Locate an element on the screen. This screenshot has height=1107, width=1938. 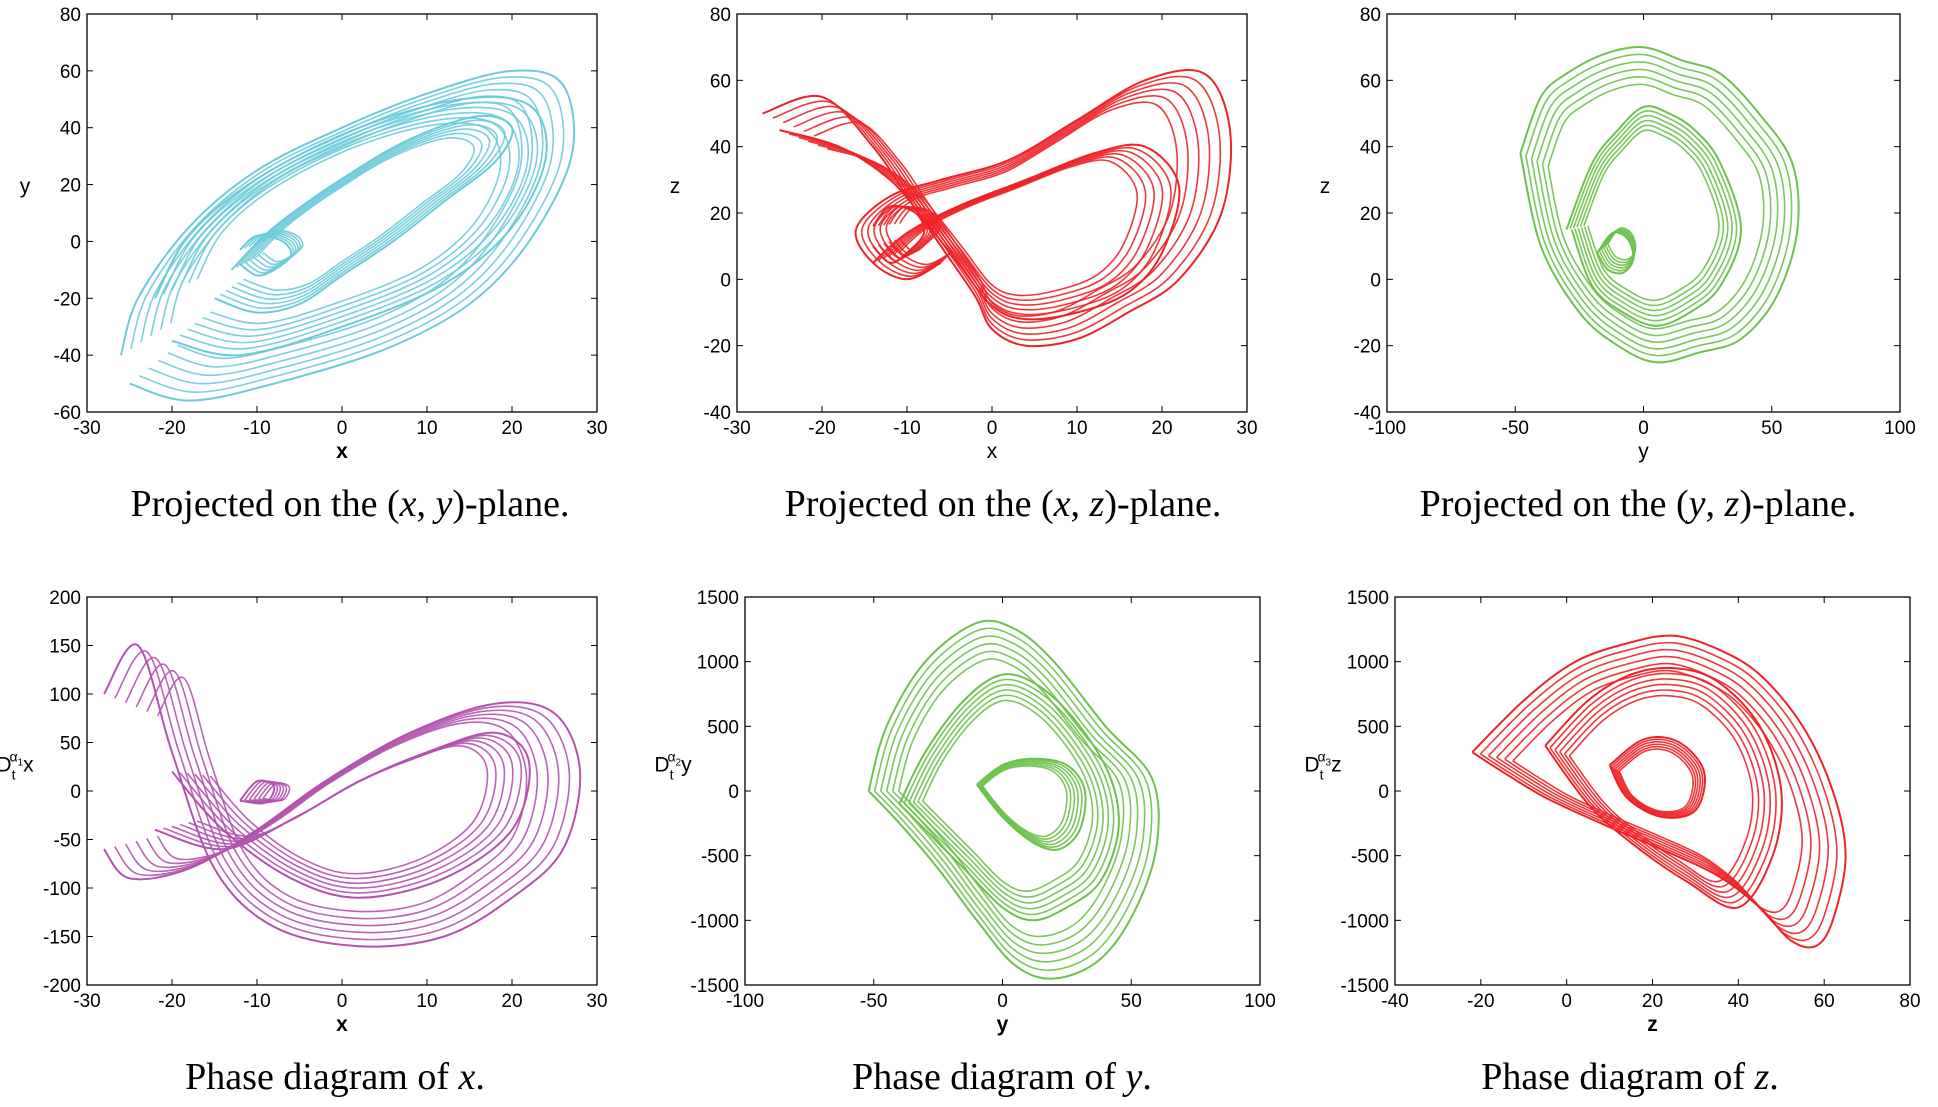
y-tick-label: 200 is located at coordinates (65, 598).